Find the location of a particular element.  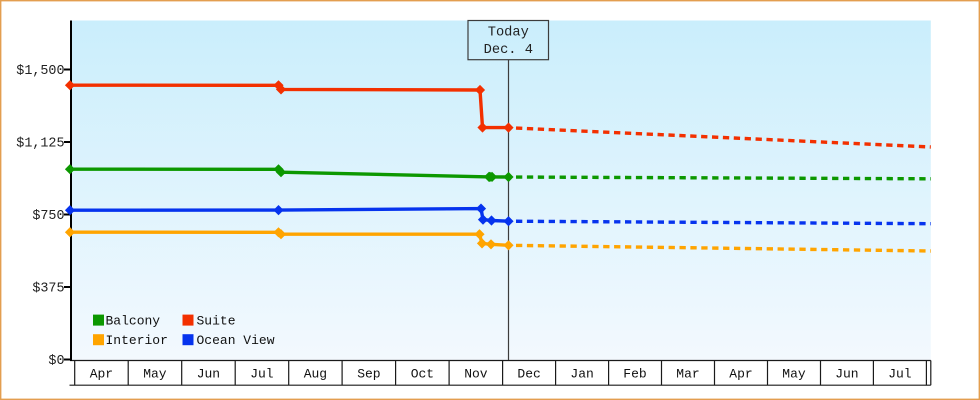

svg-text: Ocean View is located at coordinates (236, 340).